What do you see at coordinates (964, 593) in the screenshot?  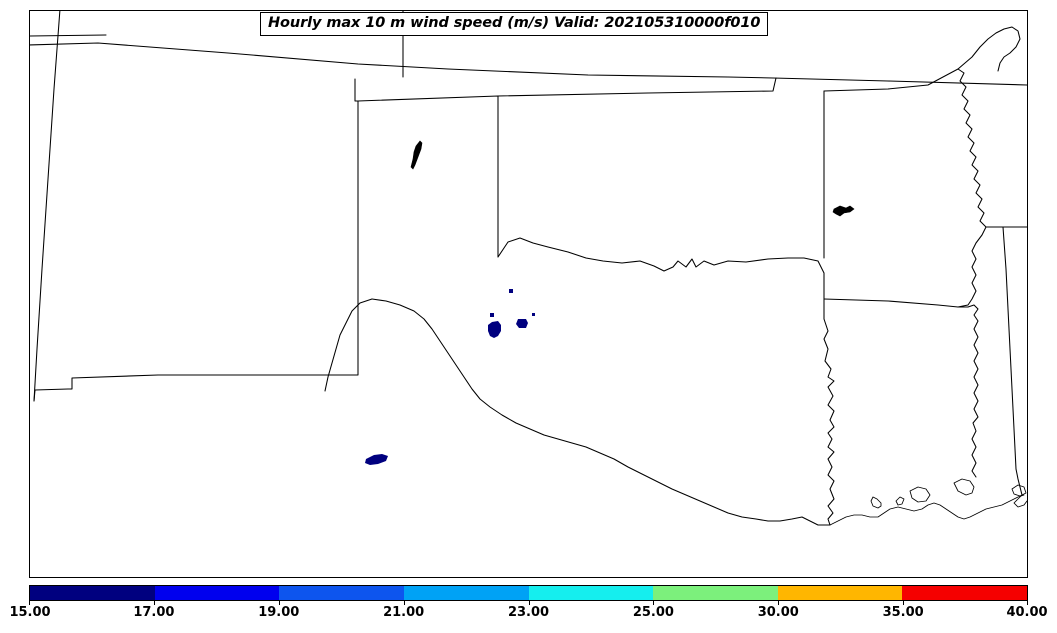 I see `colorbar-segment-red` at bounding box center [964, 593].